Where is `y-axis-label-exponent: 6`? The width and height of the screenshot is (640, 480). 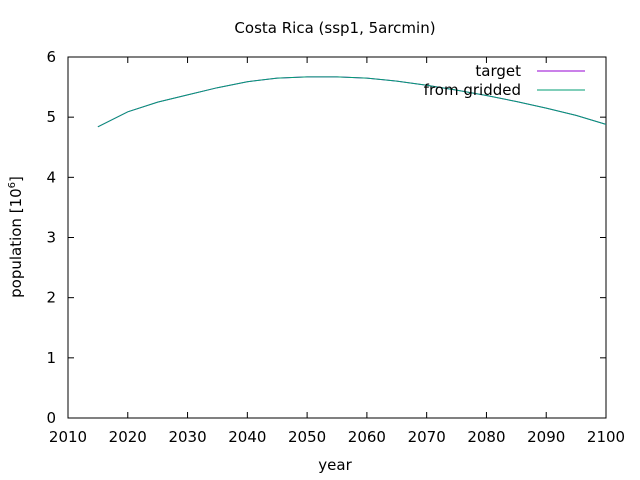
y-axis-label-exponent: 6 is located at coordinates (12, 185).